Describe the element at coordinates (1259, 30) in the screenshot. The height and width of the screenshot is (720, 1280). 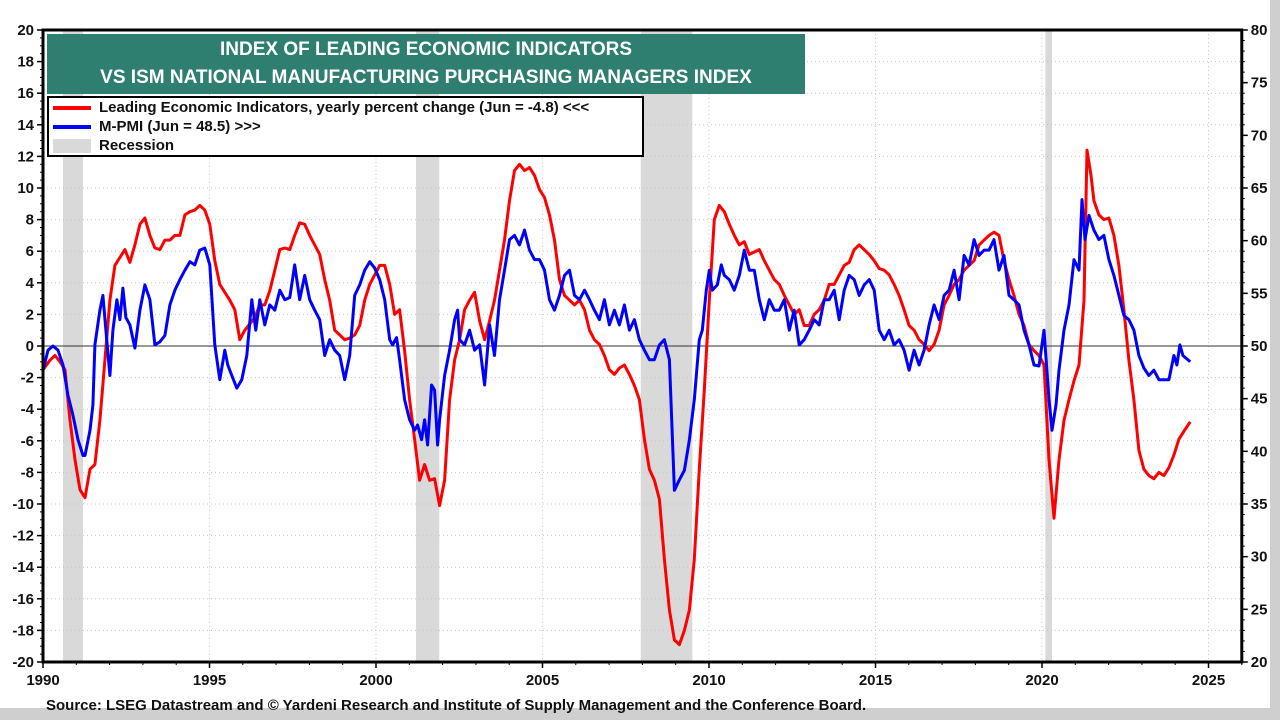
I see `y-right-tick-label: 80` at that location.